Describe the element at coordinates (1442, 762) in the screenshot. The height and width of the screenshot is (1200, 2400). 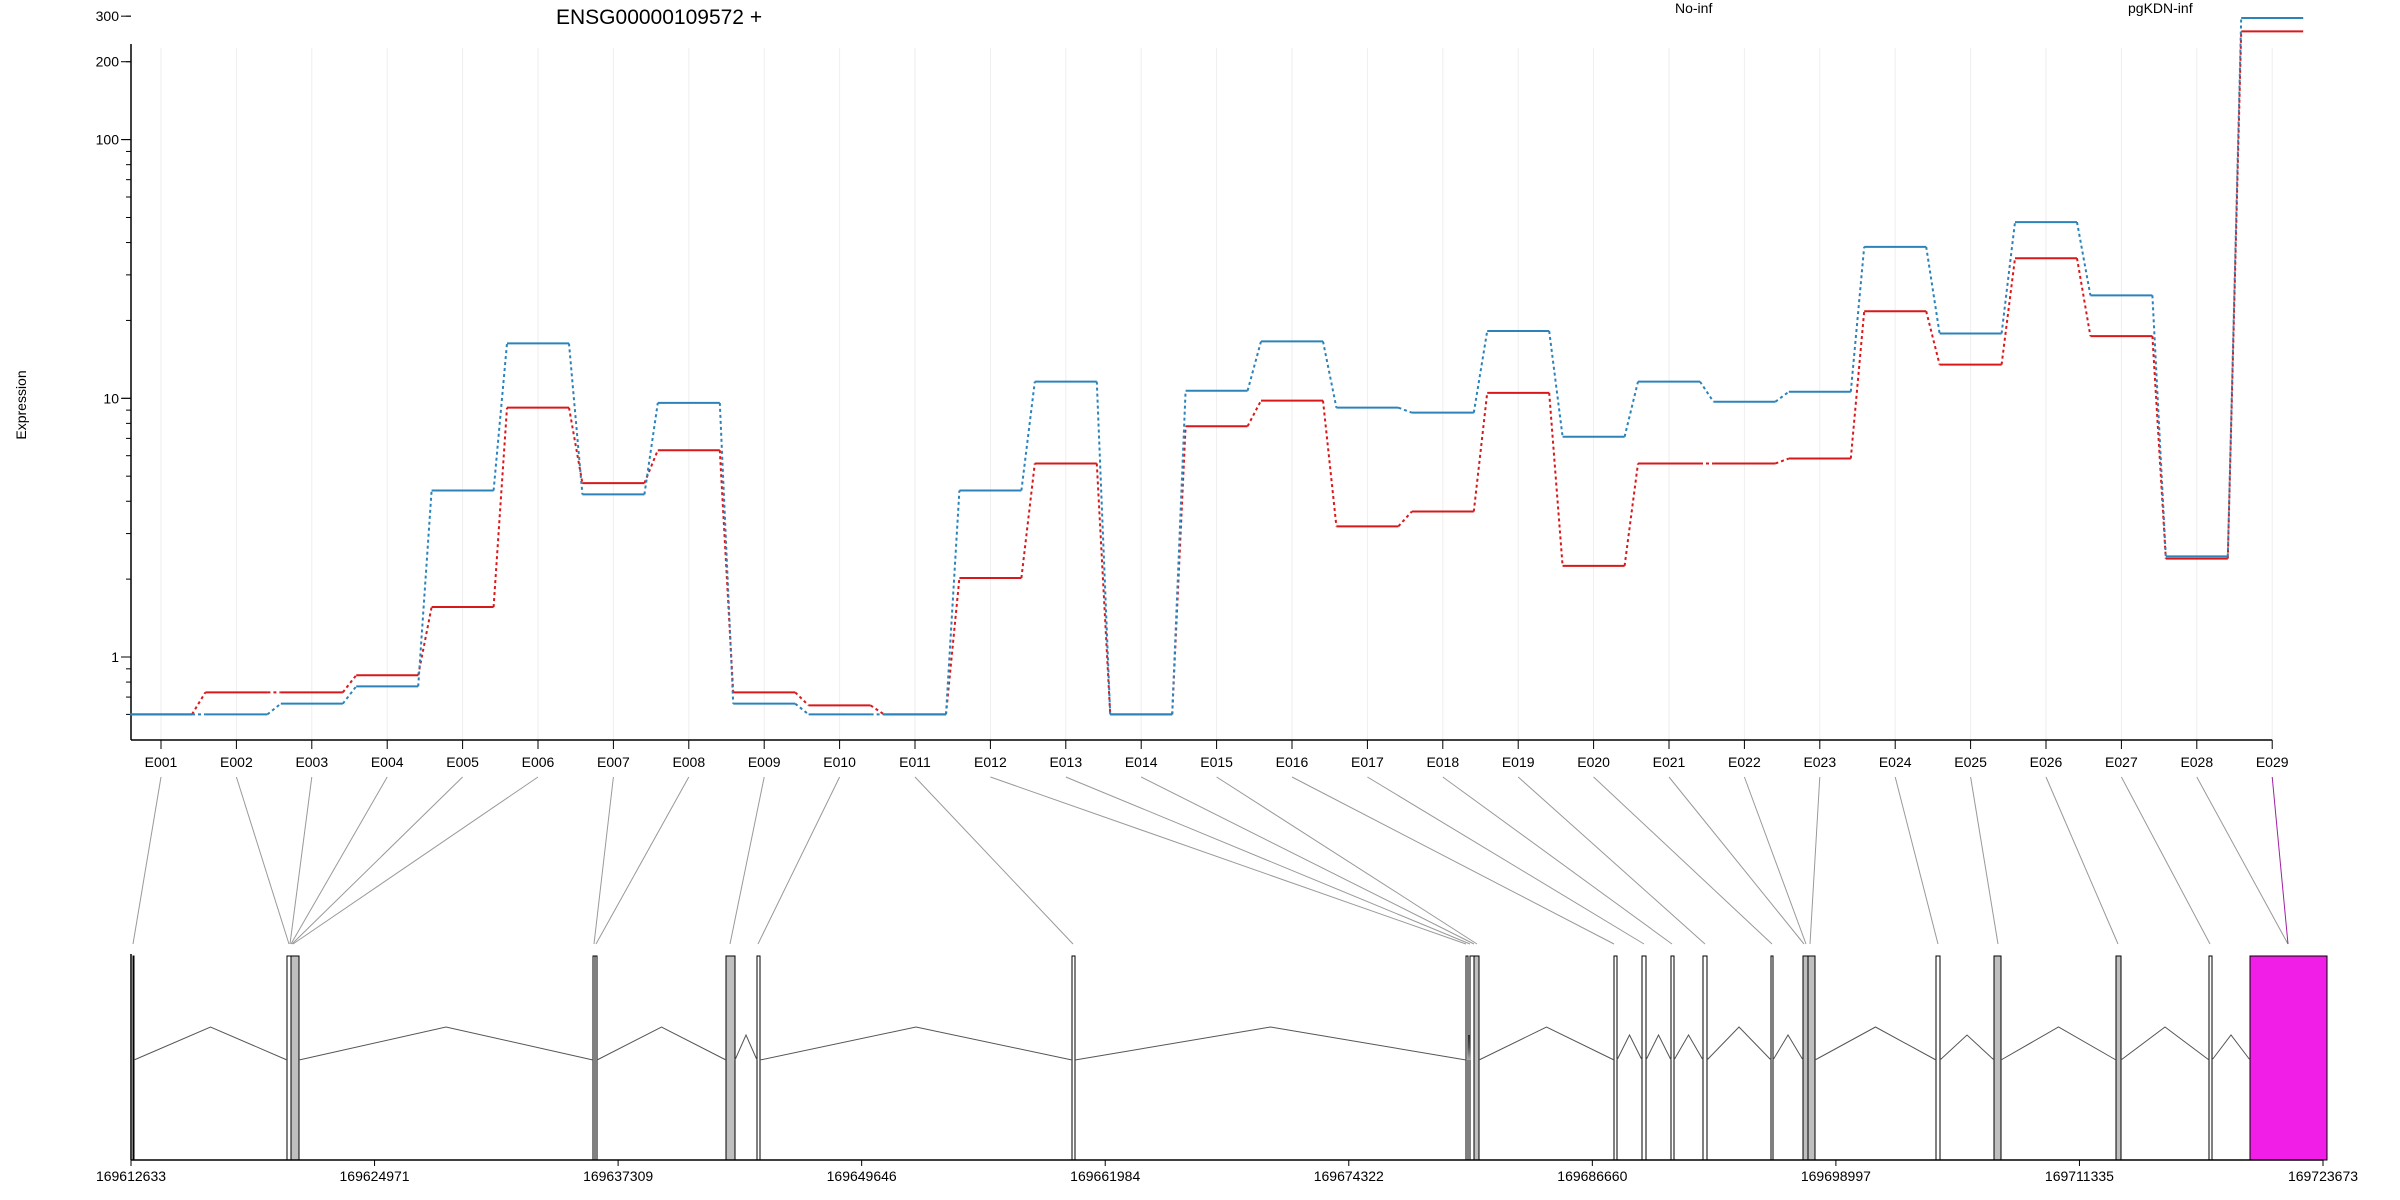
I see `x-tick-label: E018` at that location.